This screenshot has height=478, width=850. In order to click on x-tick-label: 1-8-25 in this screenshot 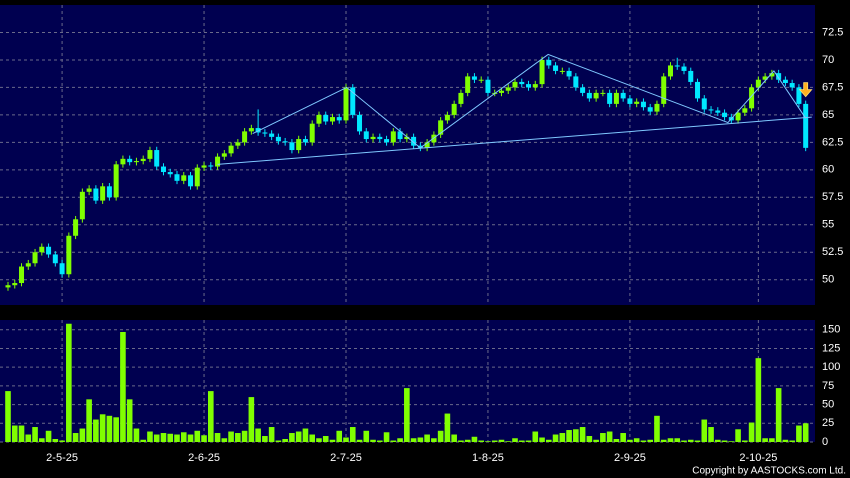, I will do `click(488, 458)`.